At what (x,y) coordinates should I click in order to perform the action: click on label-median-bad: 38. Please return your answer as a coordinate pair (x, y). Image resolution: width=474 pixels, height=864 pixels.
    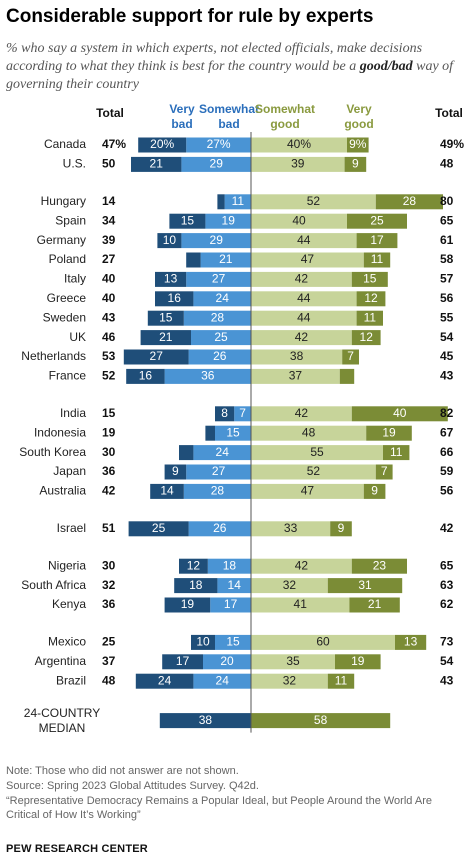
    Looking at the image, I should click on (206, 720).